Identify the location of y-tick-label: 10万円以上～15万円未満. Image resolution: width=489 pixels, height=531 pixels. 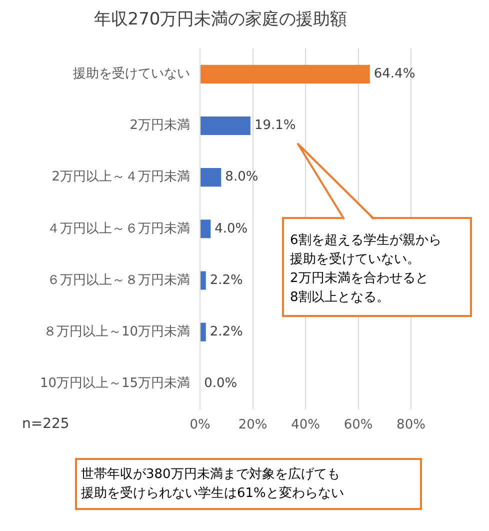
(115, 383).